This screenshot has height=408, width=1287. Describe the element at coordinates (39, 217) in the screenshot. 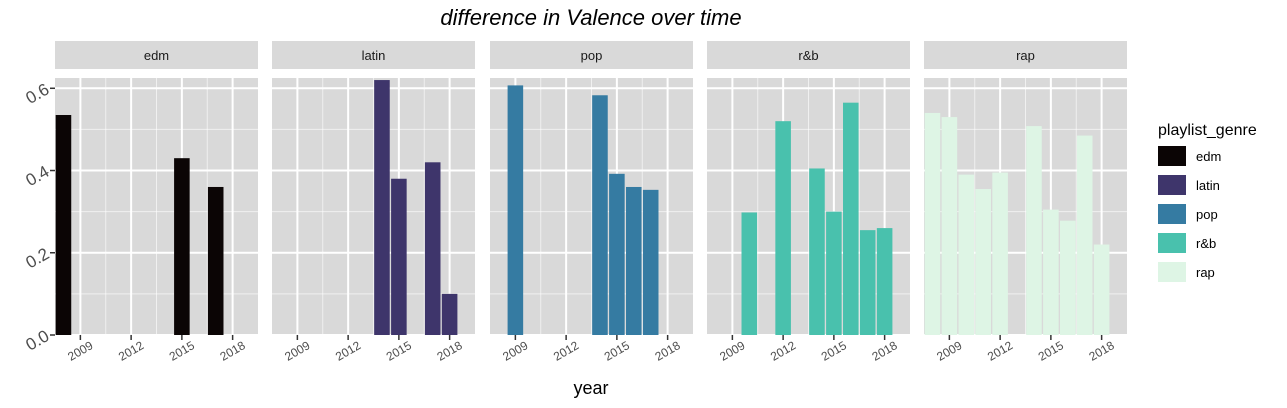

I see `y-axis: 0.0 0.2 0.4 0.6` at that location.